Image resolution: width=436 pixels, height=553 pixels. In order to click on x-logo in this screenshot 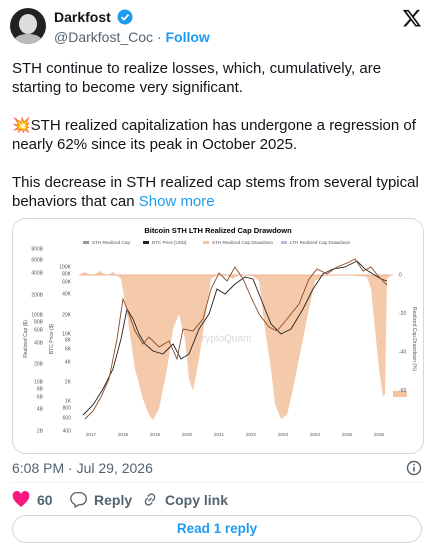, I will do `click(412, 18)`.